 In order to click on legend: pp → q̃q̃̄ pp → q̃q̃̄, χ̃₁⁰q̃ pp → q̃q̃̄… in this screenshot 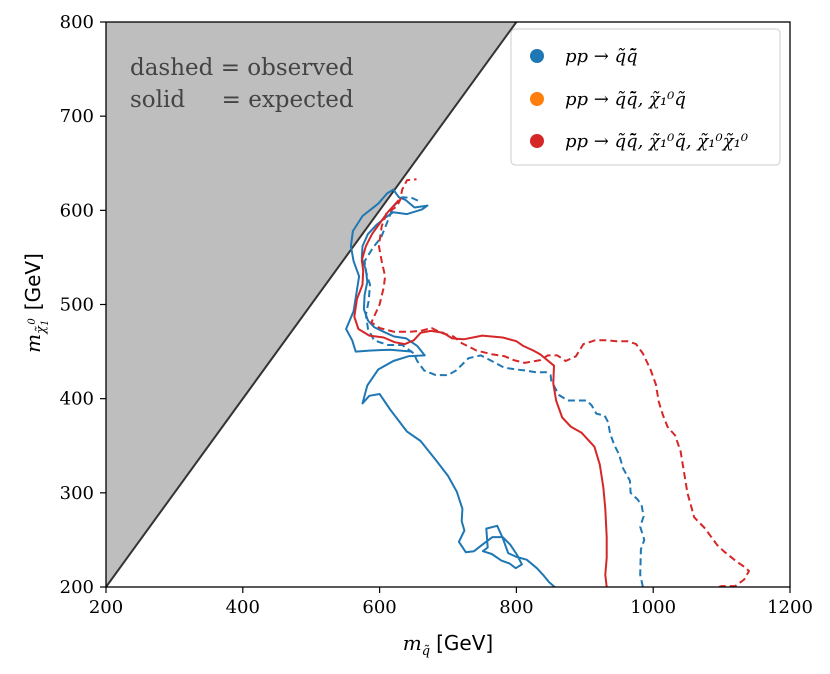, I will do `click(645, 97)`.